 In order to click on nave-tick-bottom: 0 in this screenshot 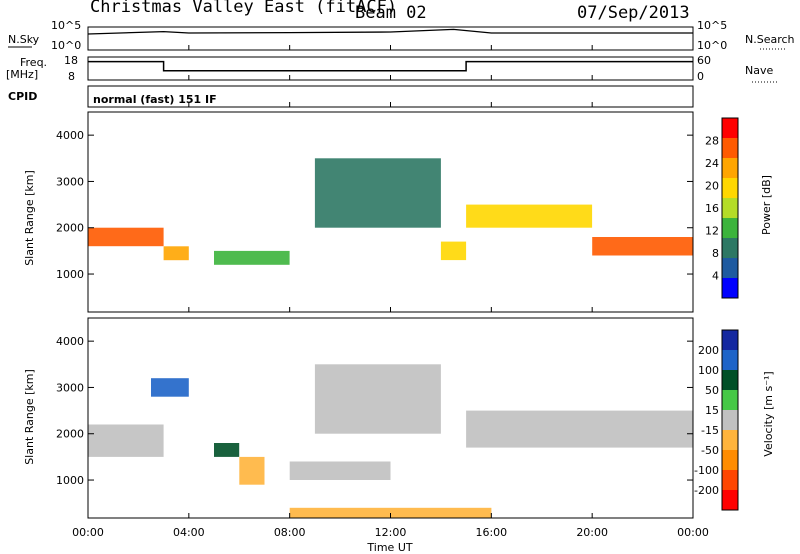, I will do `click(700, 76)`.